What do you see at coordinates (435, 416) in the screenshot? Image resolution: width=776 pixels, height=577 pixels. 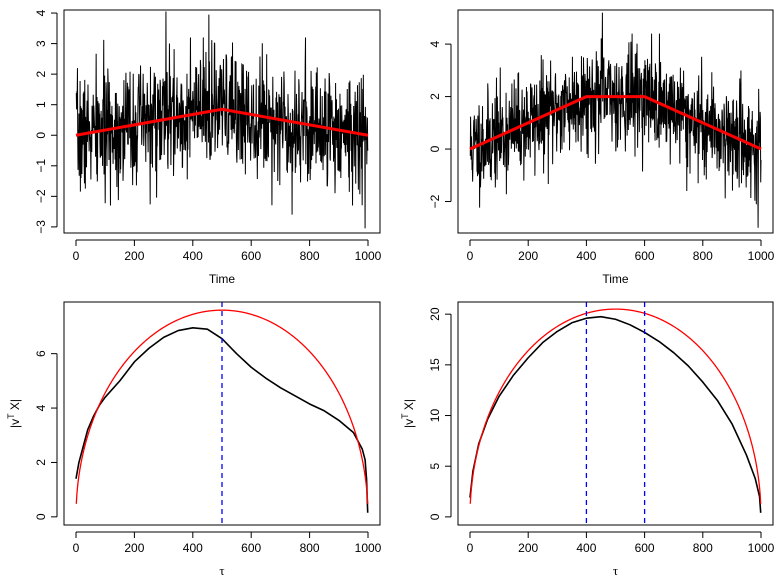 I see `y-tick-label: 10` at bounding box center [435, 416].